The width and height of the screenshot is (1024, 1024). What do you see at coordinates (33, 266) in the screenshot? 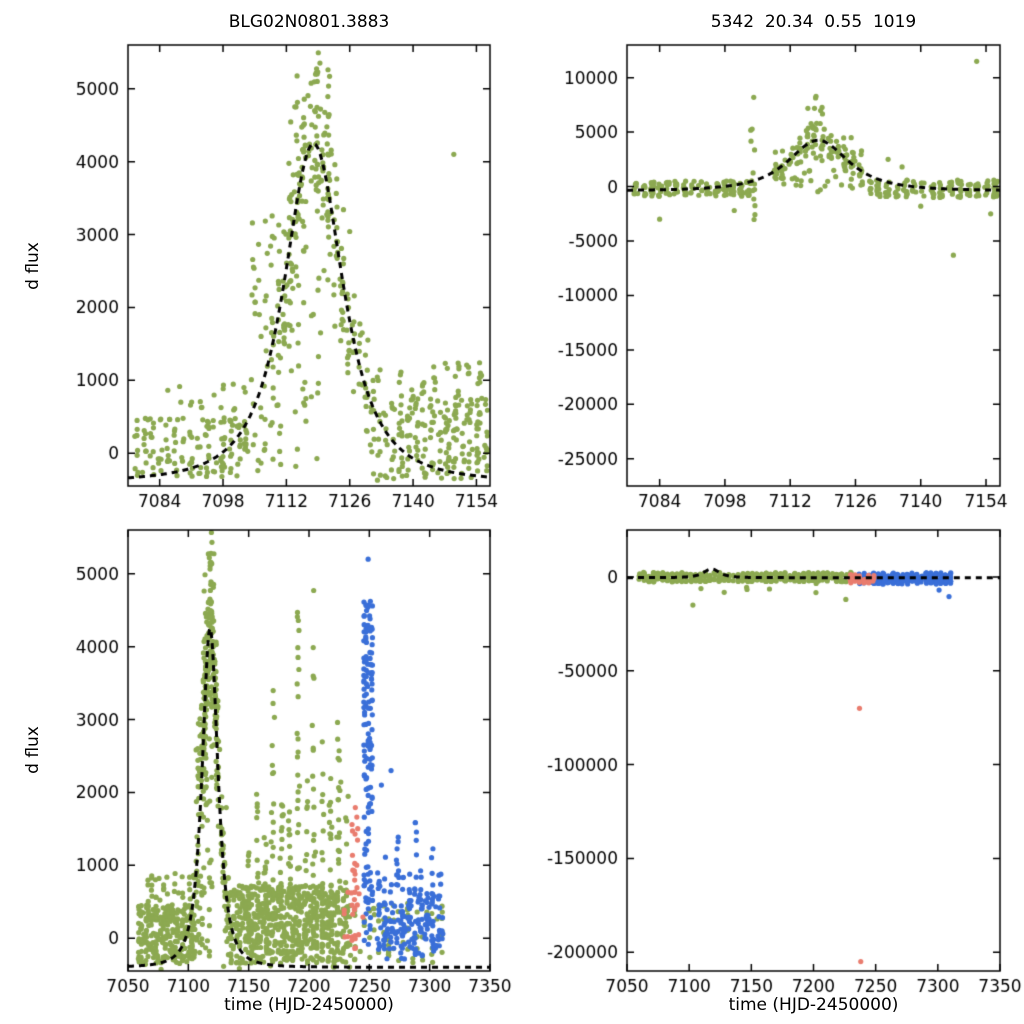
I see `panel1-y-axis-label: d flux` at bounding box center [33, 266].